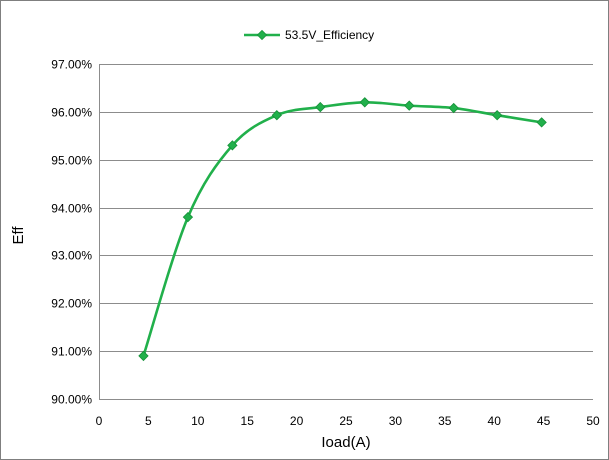  I want to click on legend: 53.5V_Efficiency, so click(309, 35).